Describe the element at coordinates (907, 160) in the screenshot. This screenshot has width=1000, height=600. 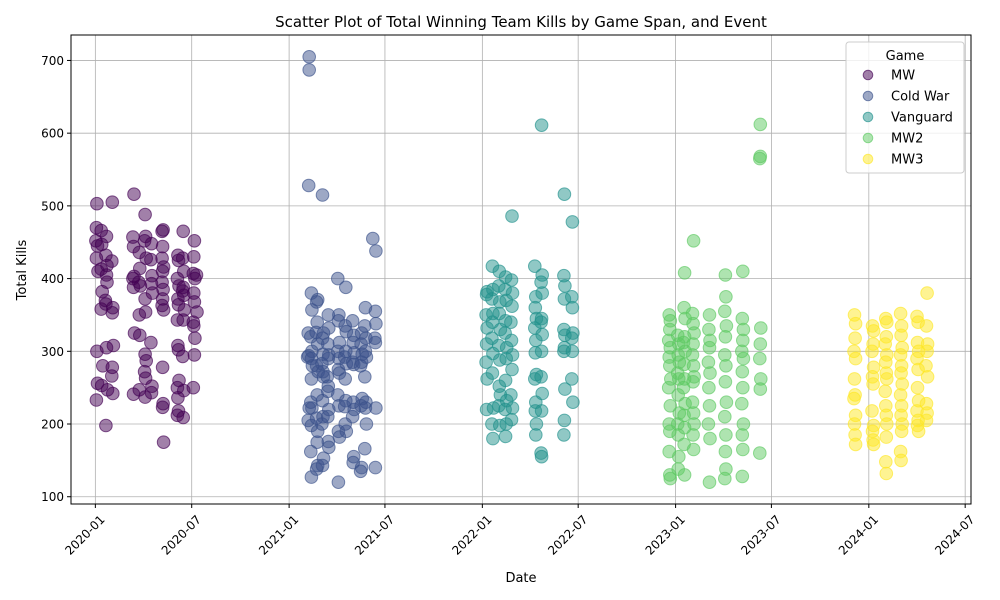
I see `legend-label: MW3` at that location.